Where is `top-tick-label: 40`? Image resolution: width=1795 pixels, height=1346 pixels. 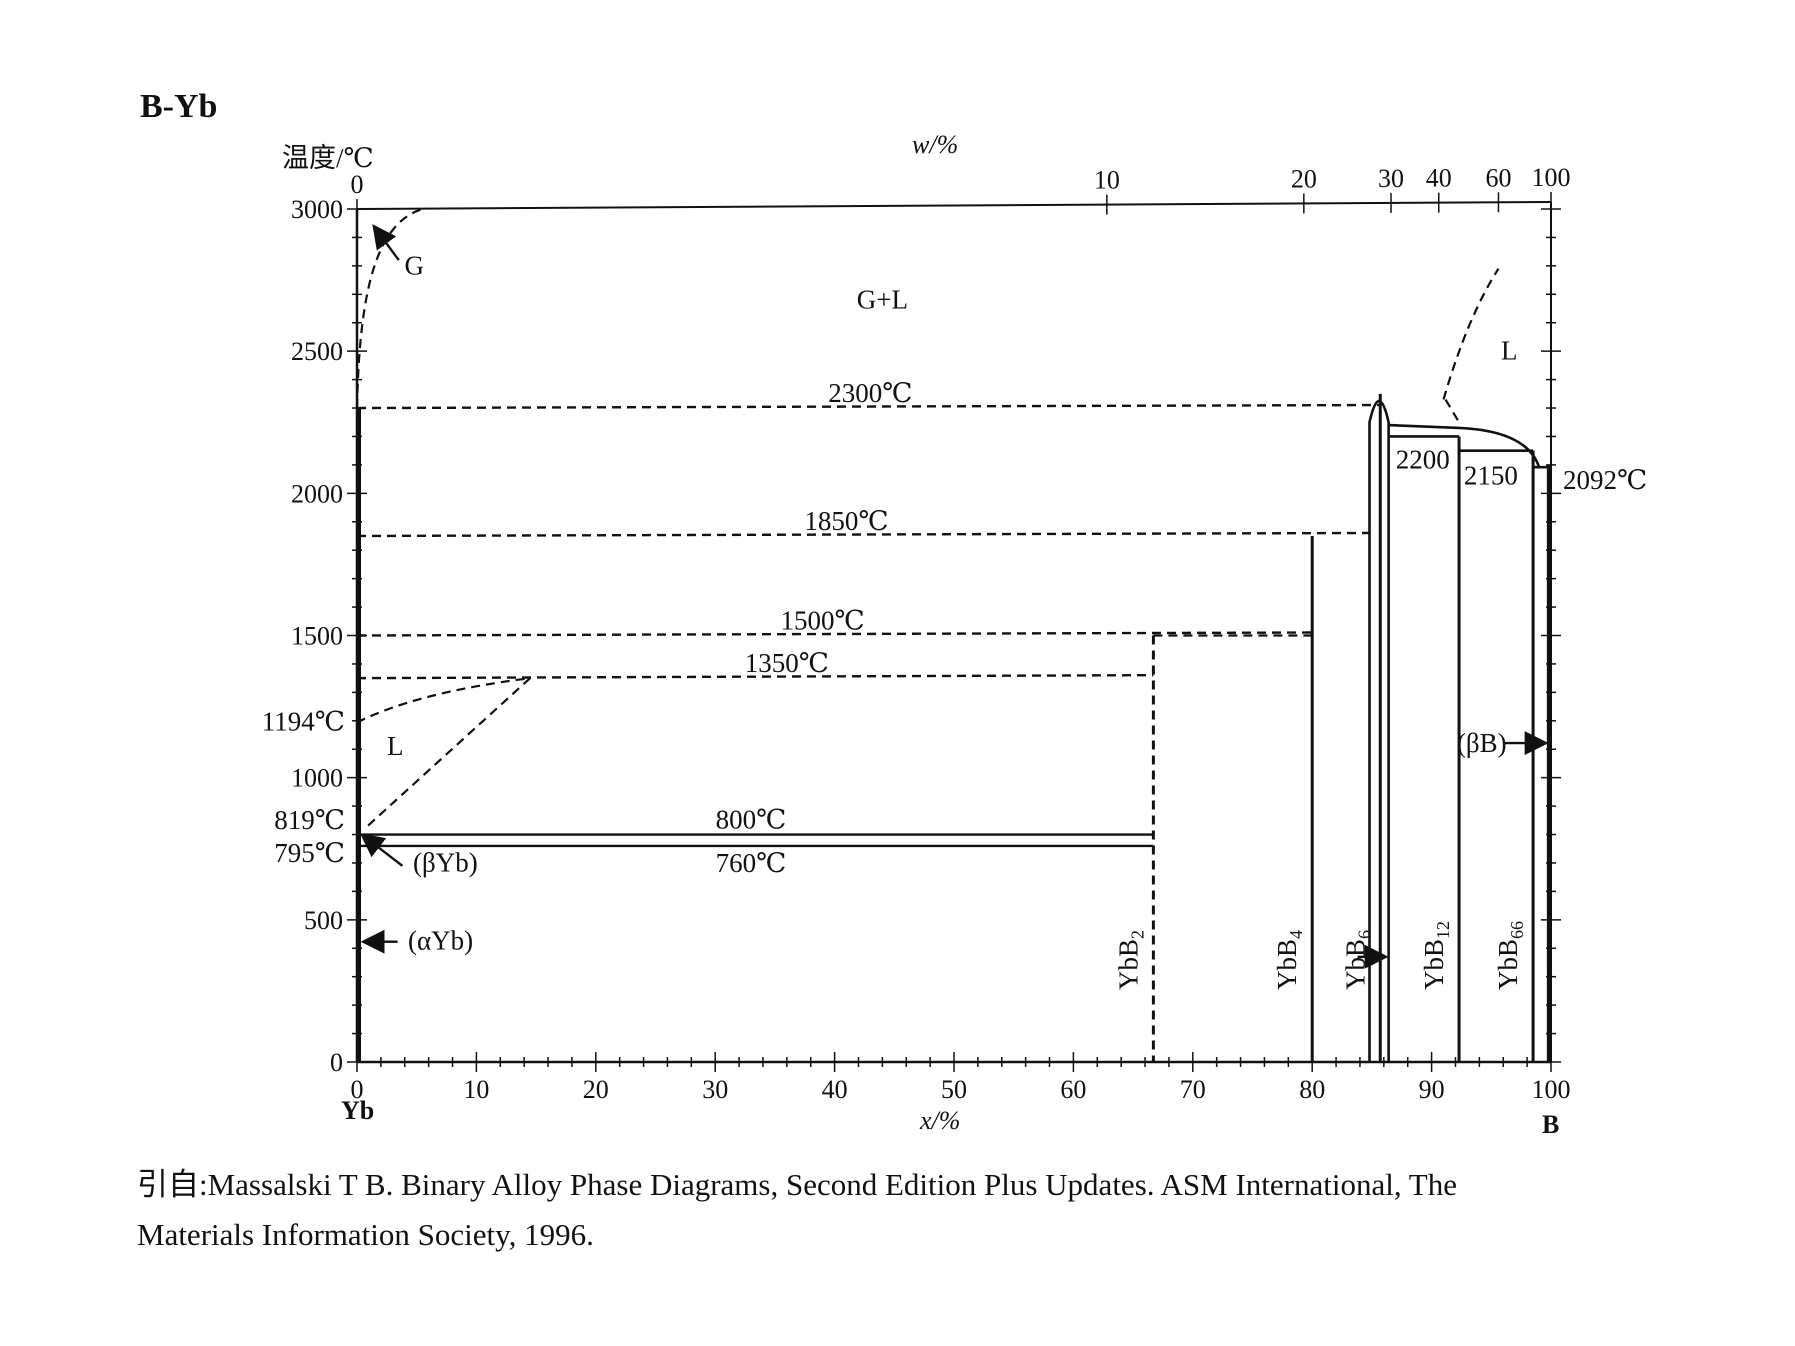
top-tick-label: 40 is located at coordinates (1439, 178).